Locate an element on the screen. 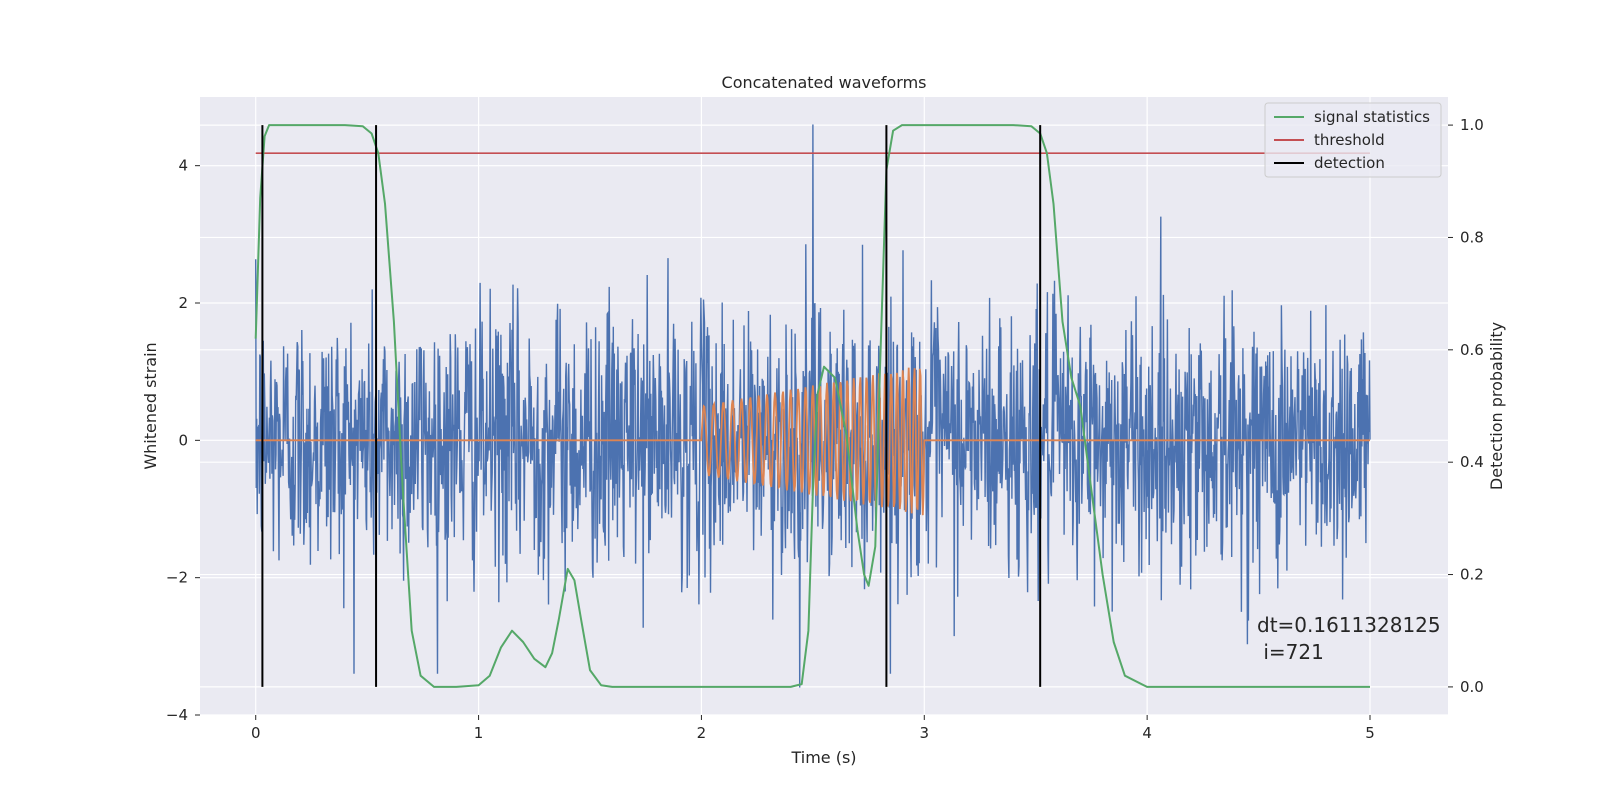  y2-tick-label: 0.0 is located at coordinates (1472, 687).